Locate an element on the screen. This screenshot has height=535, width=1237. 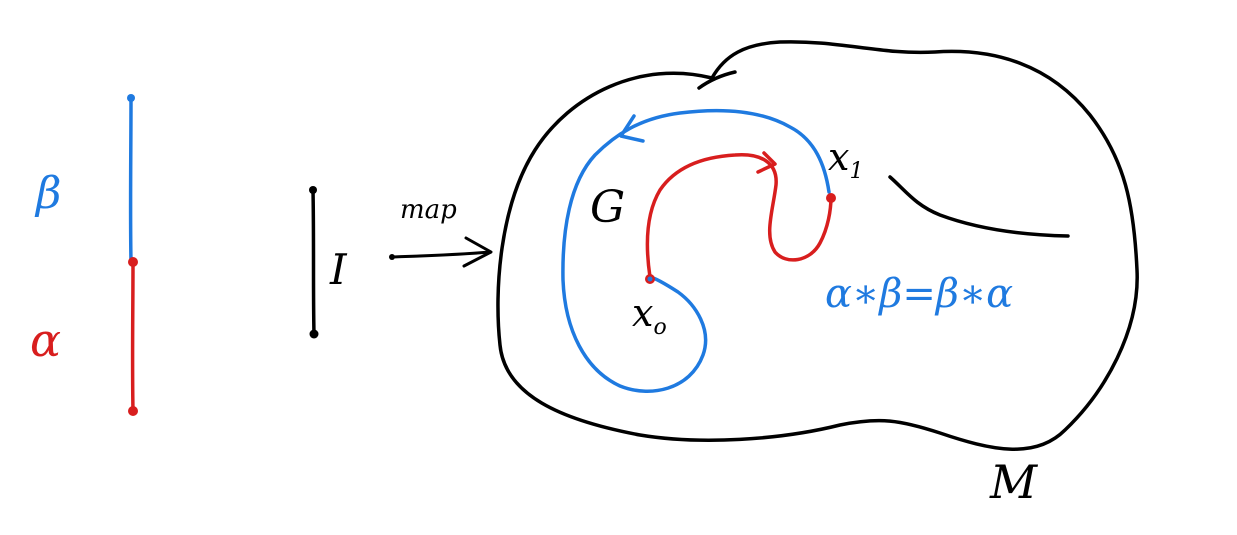
arrow-tail-dot is located at coordinates (392, 257).